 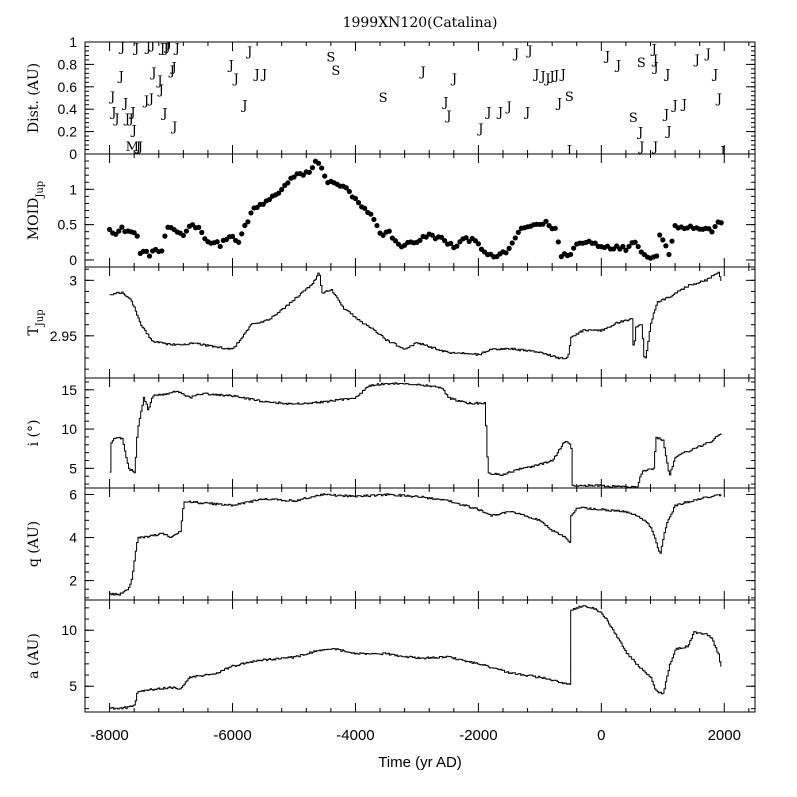 I want to click on incl-y-tick-label: 15, so click(x=69, y=390).